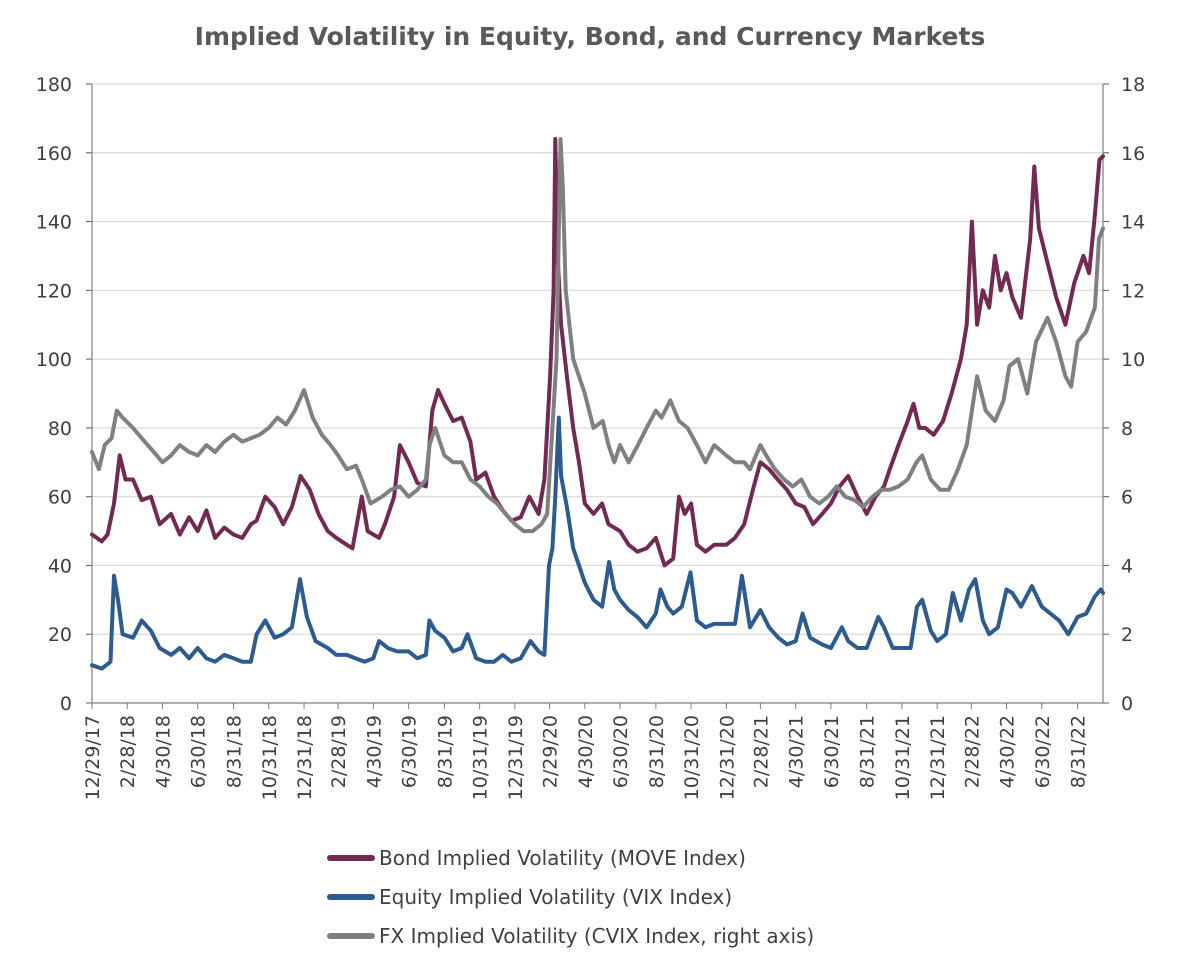  I want to click on x-tick-label: 2/28/21, so click(761, 751).